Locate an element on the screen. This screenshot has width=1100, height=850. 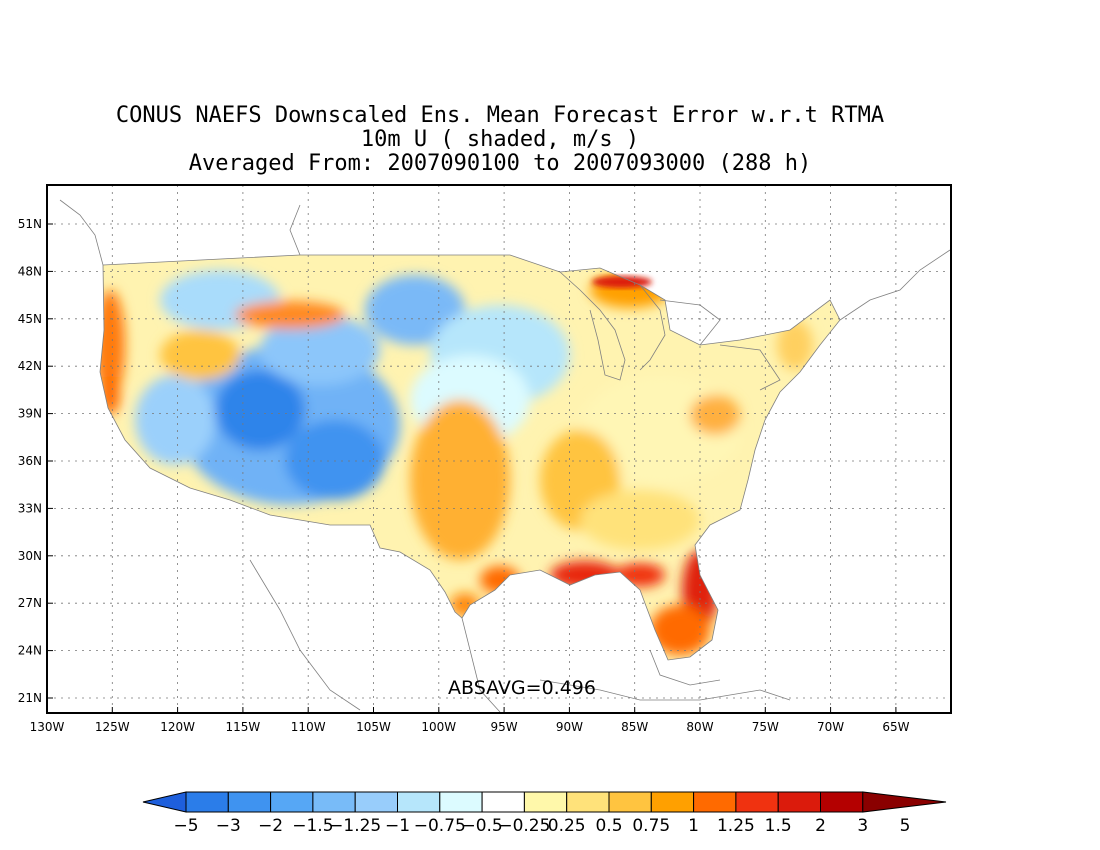
colorbar-label: −1.5 is located at coordinates (312, 826).